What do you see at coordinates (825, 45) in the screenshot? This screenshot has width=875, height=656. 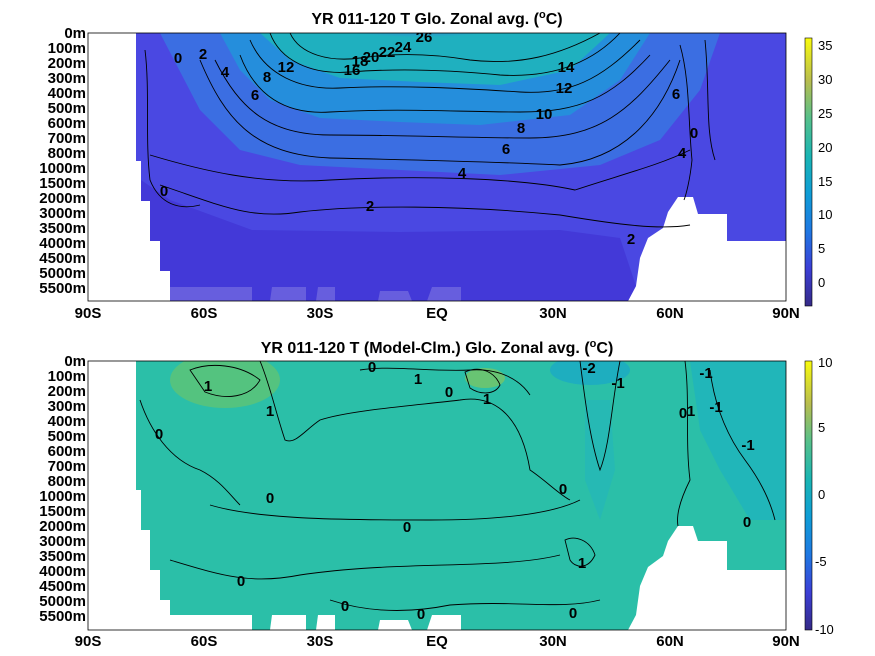 I see `colorbar-tick-label: 35` at bounding box center [825, 45].